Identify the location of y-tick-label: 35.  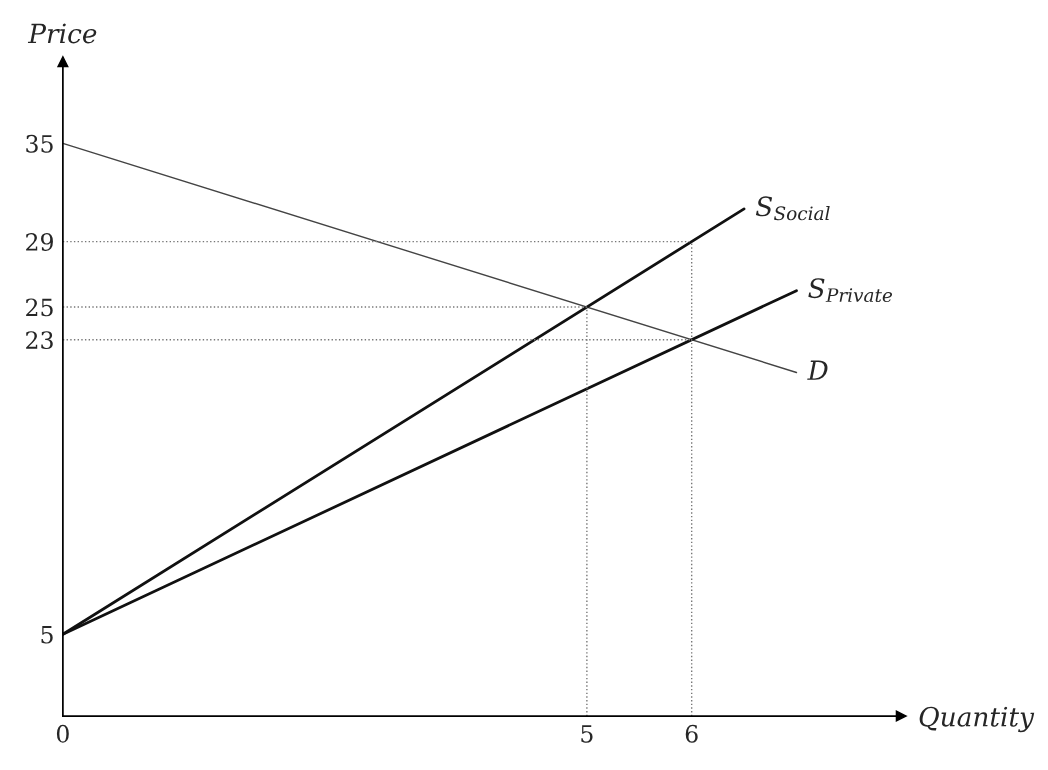
(39, 143).